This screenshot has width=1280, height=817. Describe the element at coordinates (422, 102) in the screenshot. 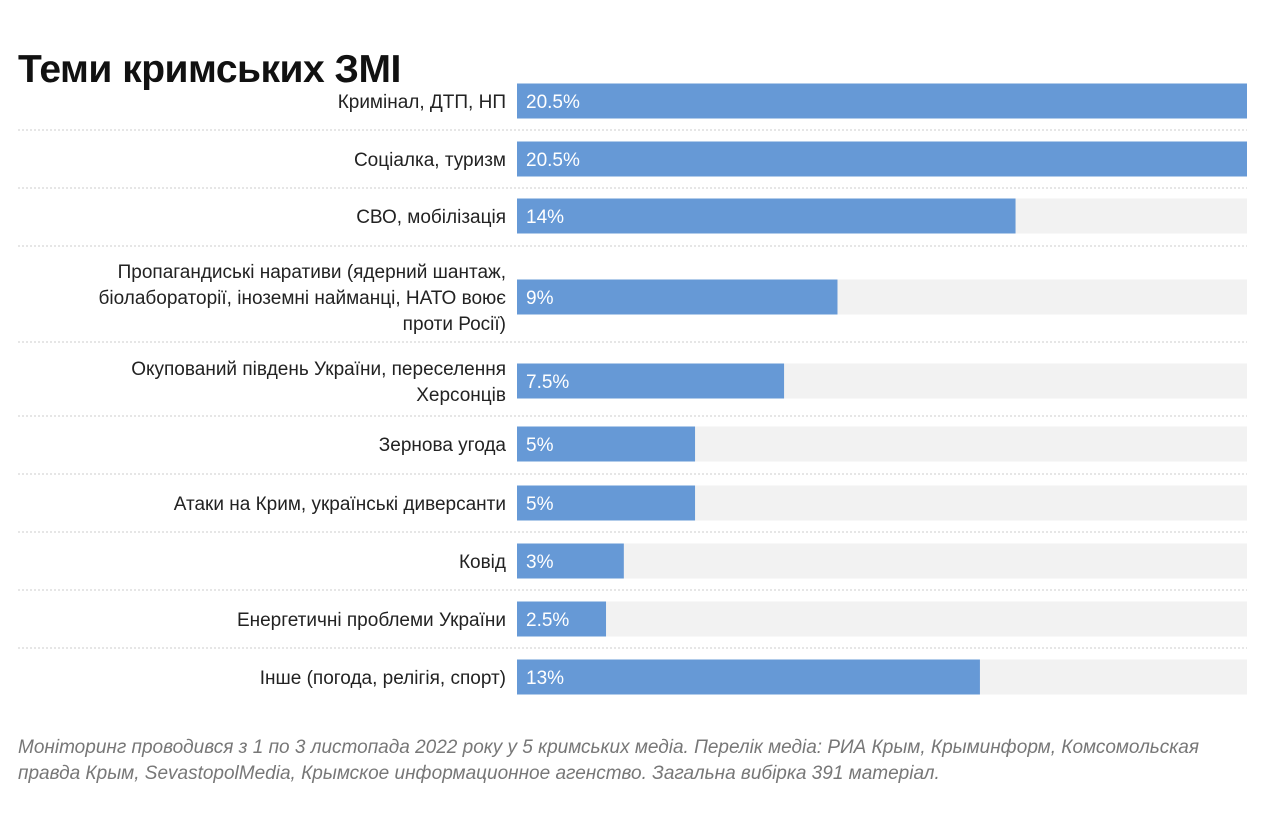

I see `category-label: Кримінал, ДТП, НП` at that location.